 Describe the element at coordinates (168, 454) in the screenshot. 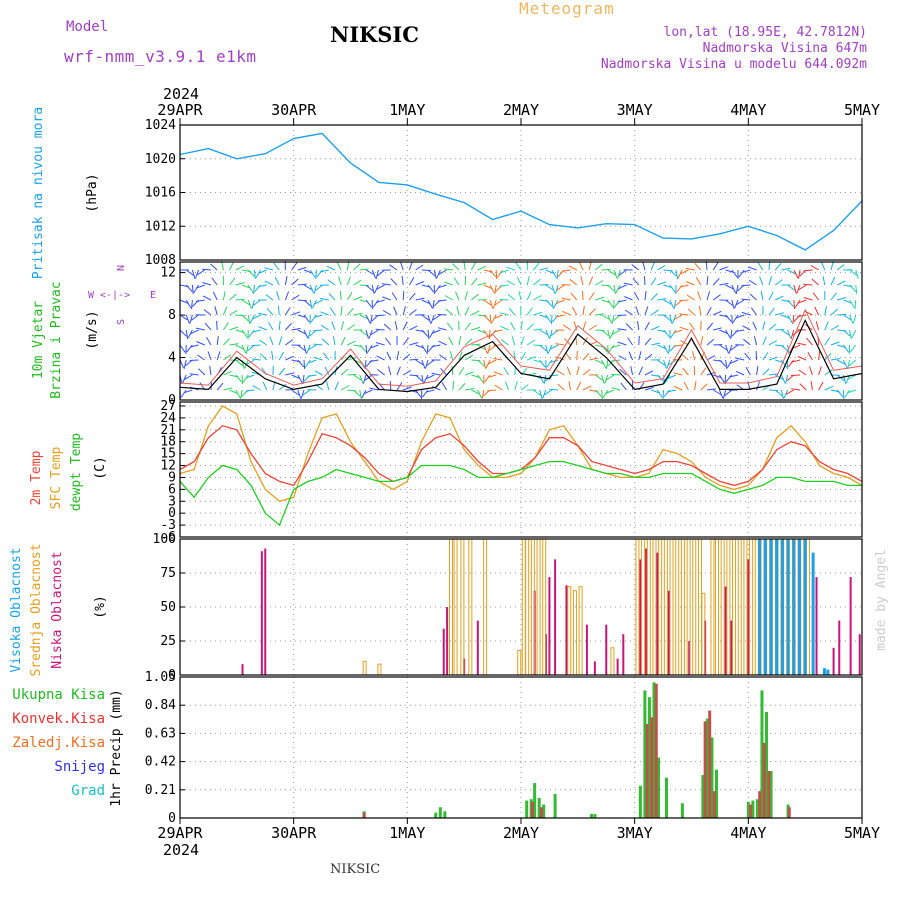

I see `y-tick-label: 15` at that location.